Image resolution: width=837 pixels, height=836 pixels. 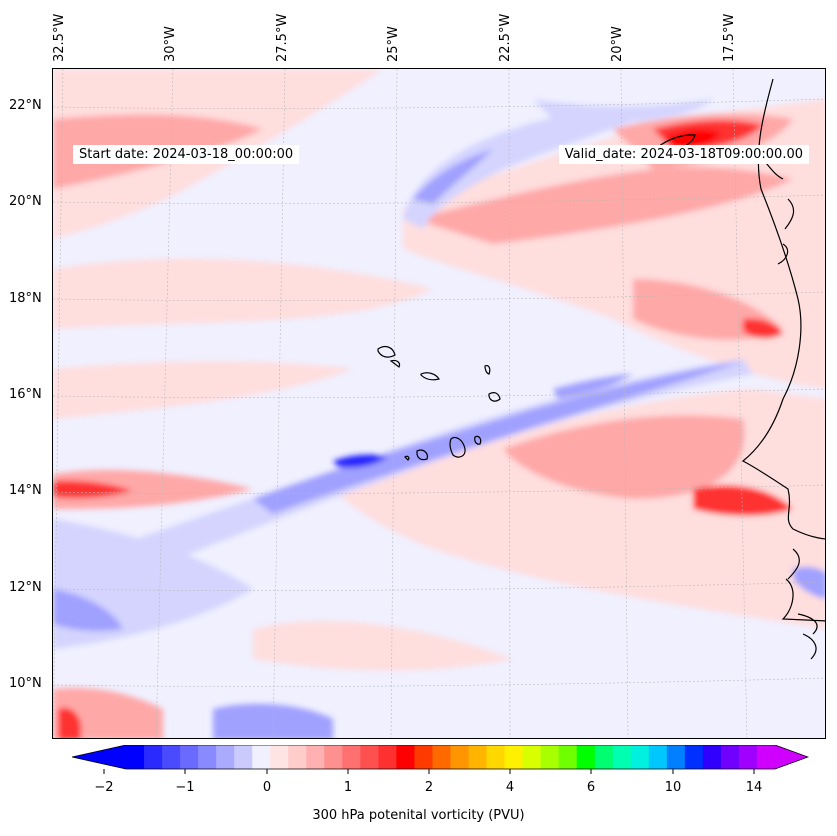 I want to click on colorbar-tick-label: 14, so click(x=754, y=787).